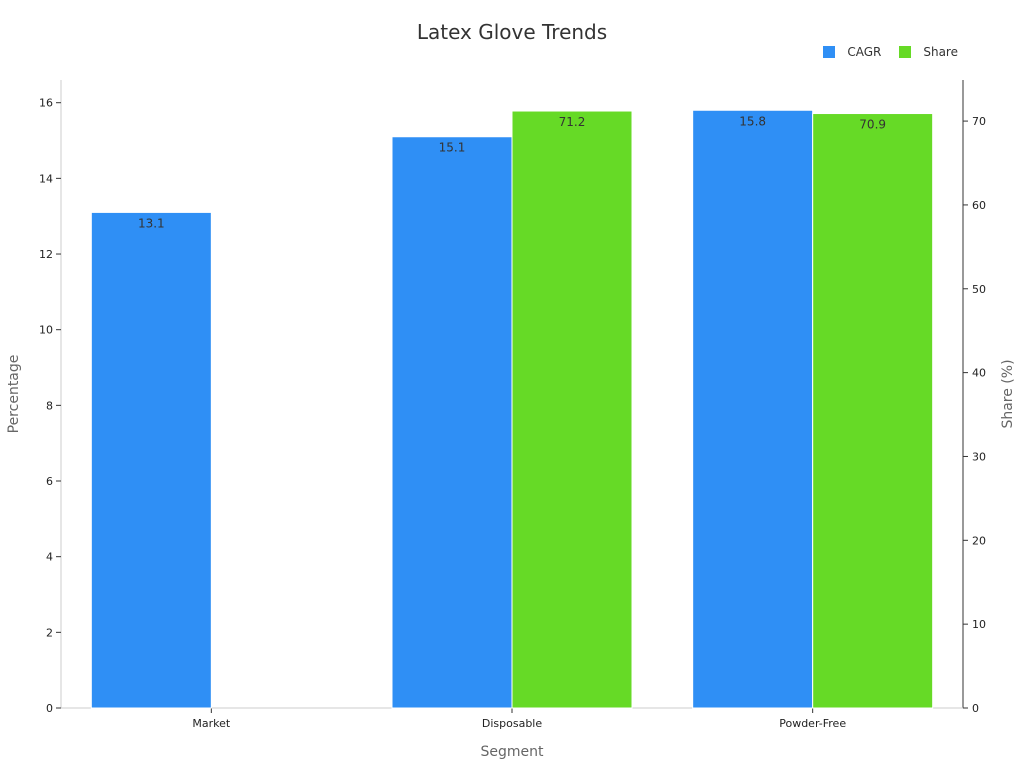  Describe the element at coordinates (890, 52) in the screenshot. I see `legend: CAGR Share` at that location.